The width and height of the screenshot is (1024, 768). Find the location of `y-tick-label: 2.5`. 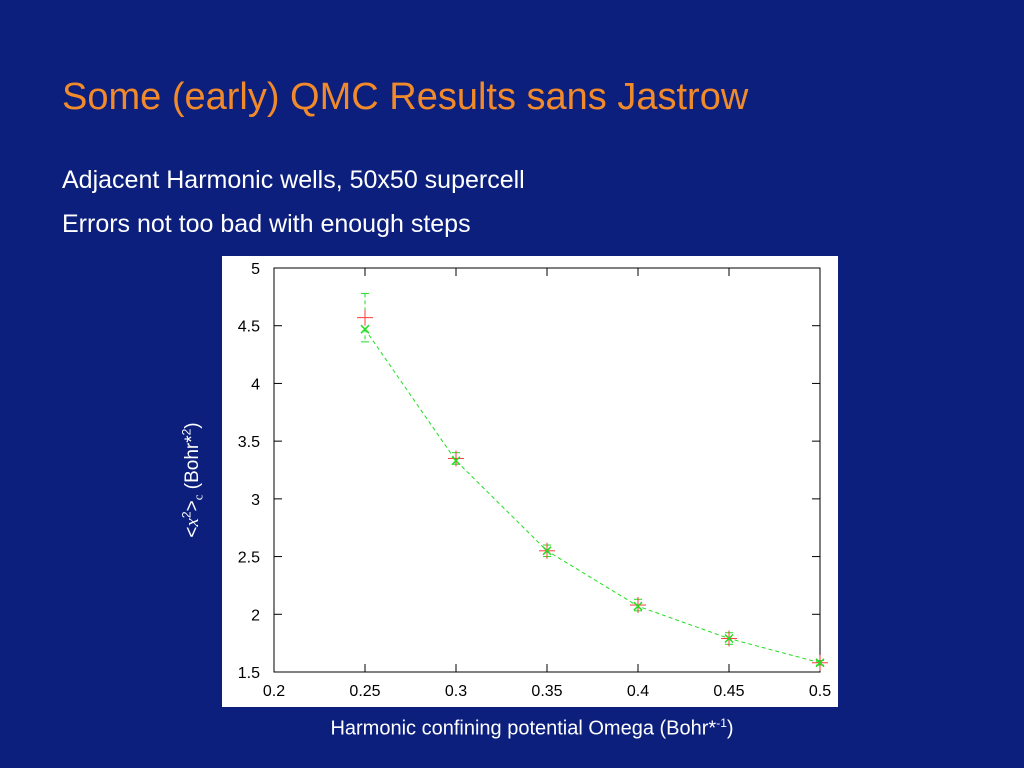

y-tick-label: 2.5 is located at coordinates (249, 558).